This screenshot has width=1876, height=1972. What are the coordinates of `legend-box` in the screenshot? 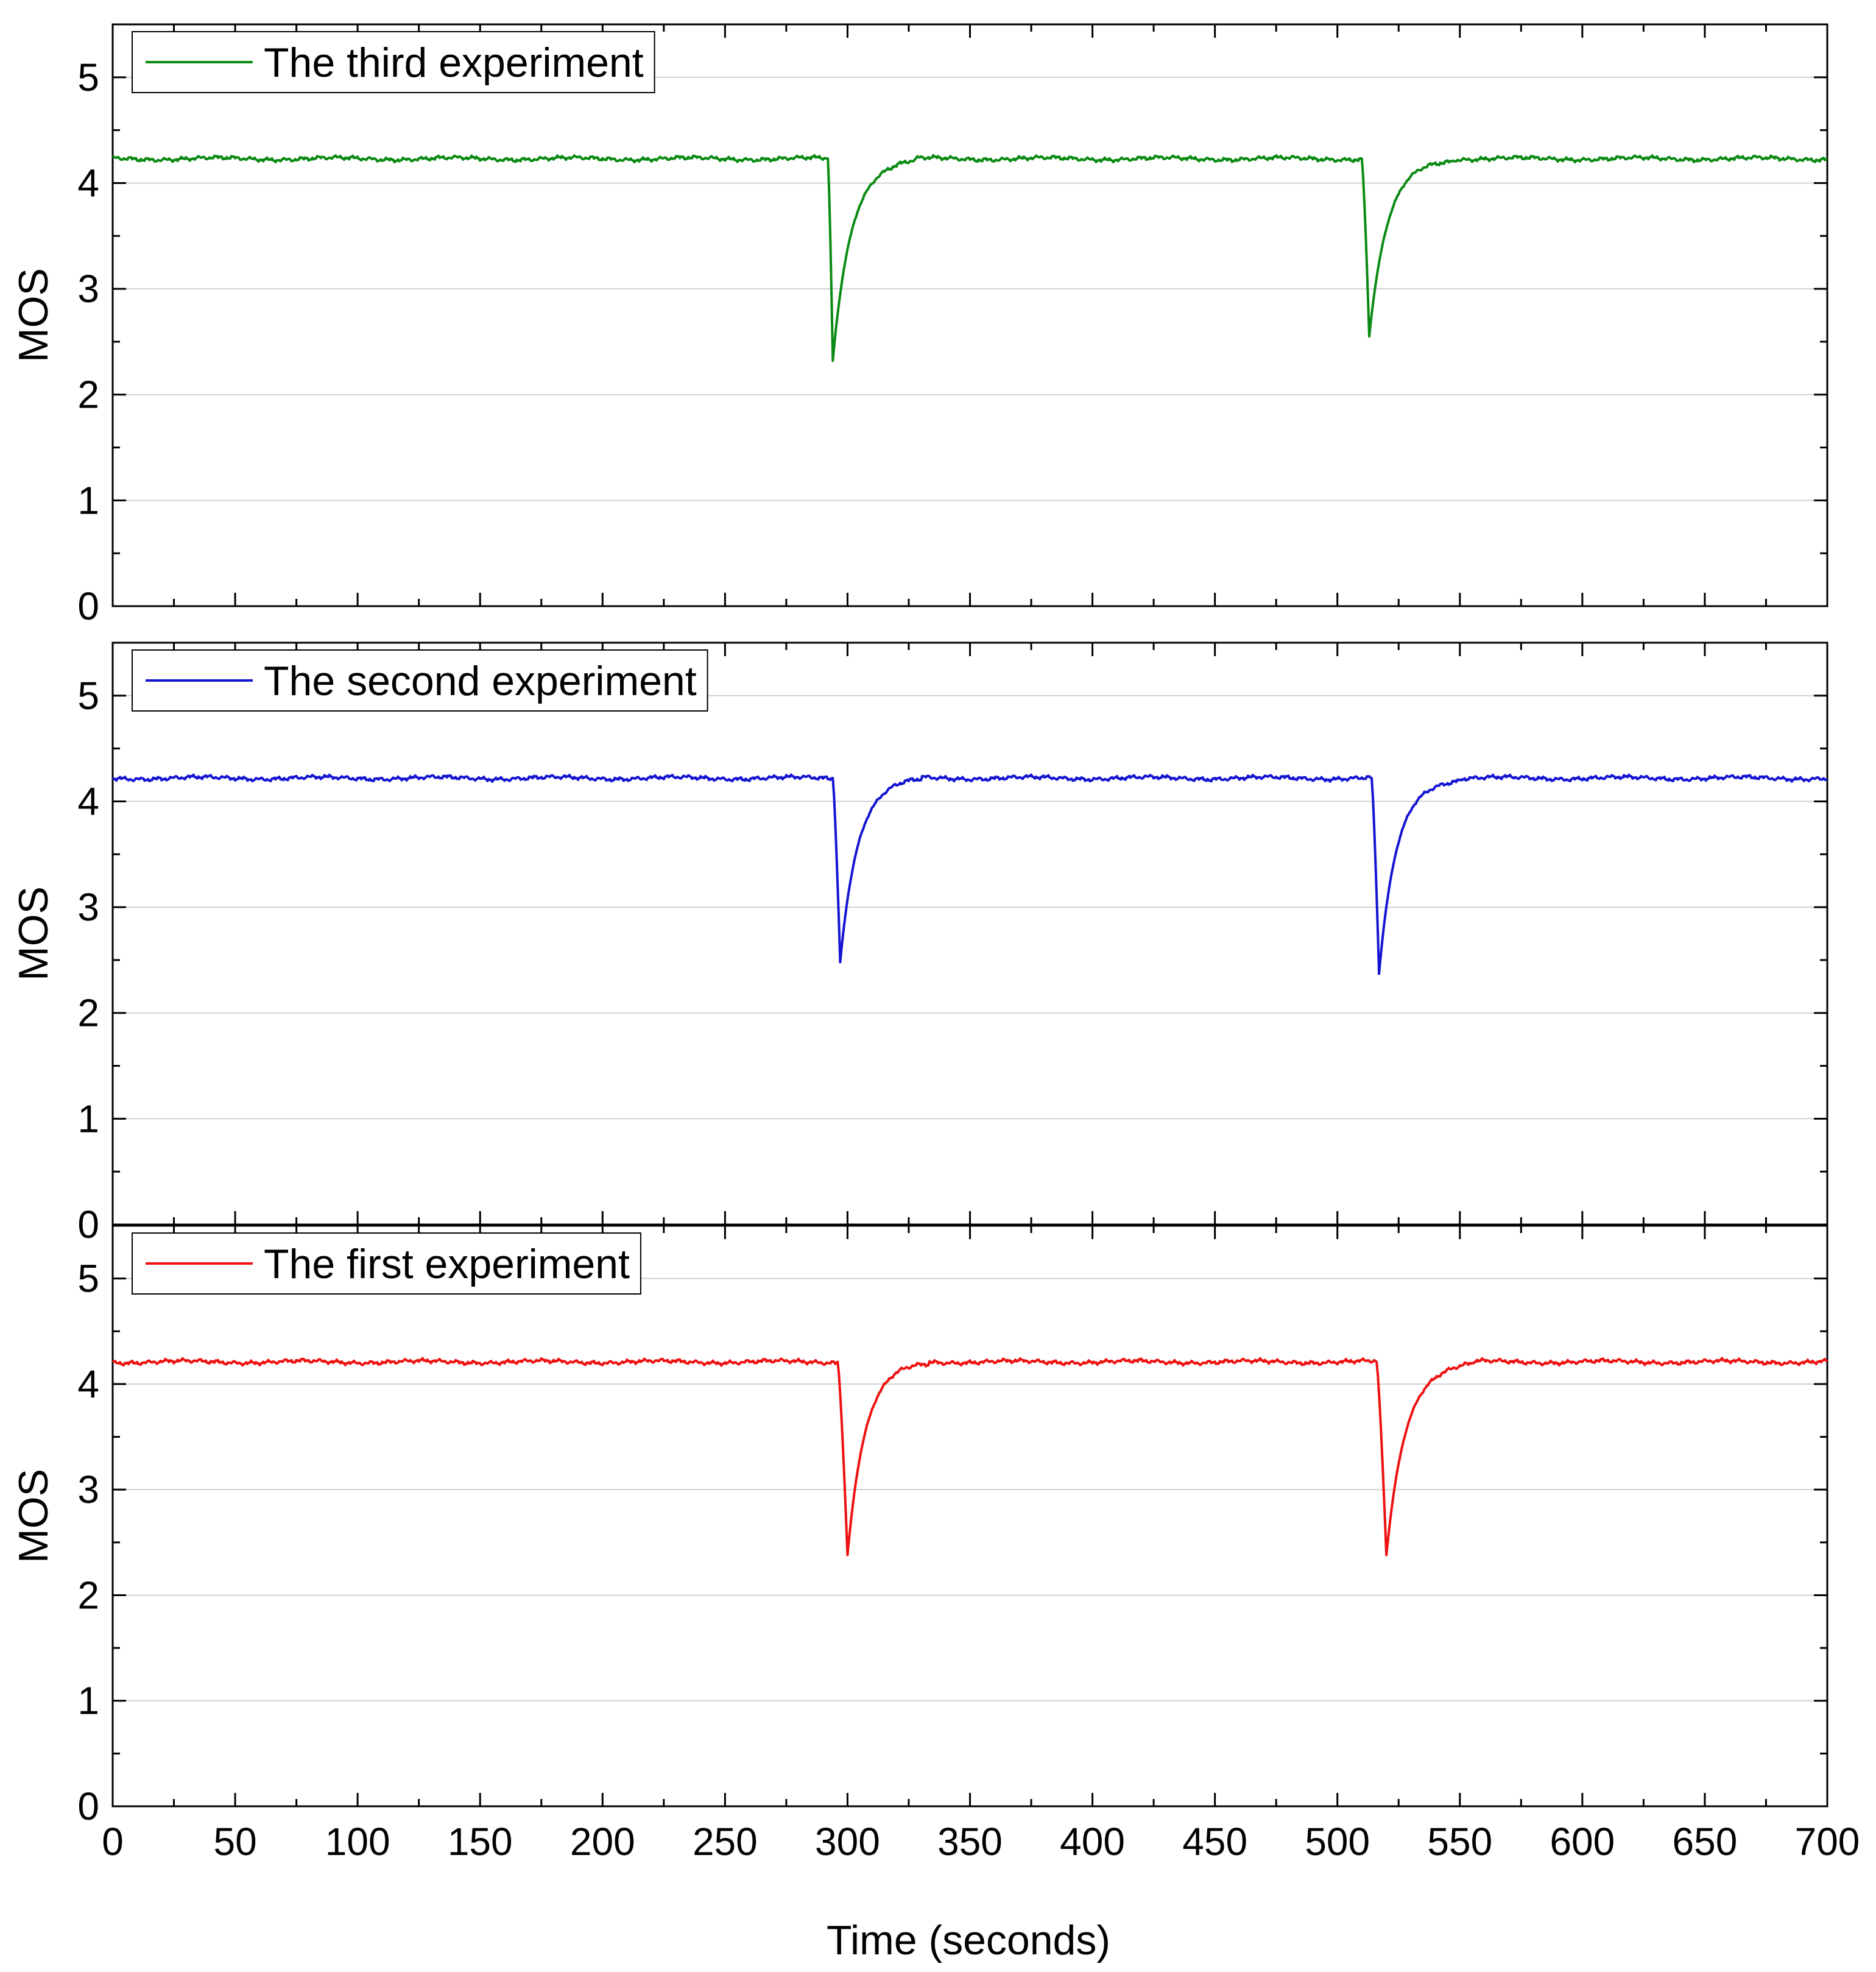 It's located at (387, 1263).